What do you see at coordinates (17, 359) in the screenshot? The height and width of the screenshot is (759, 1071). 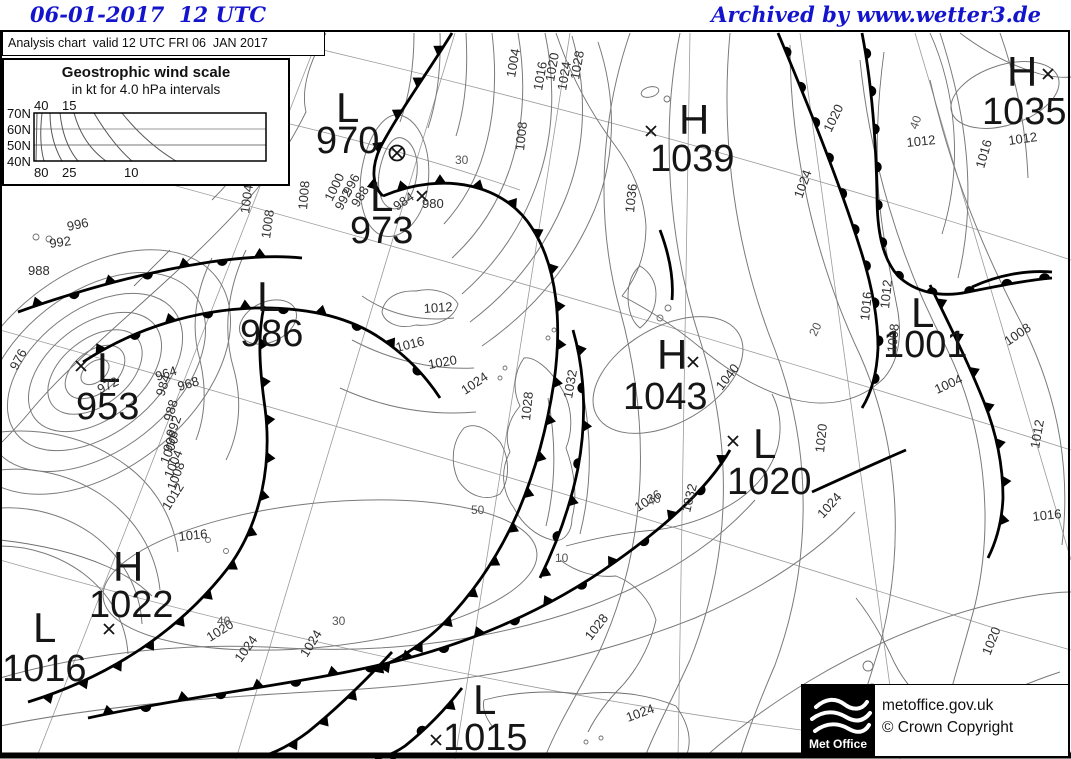 I see `isobar-label-976: 976` at bounding box center [17, 359].